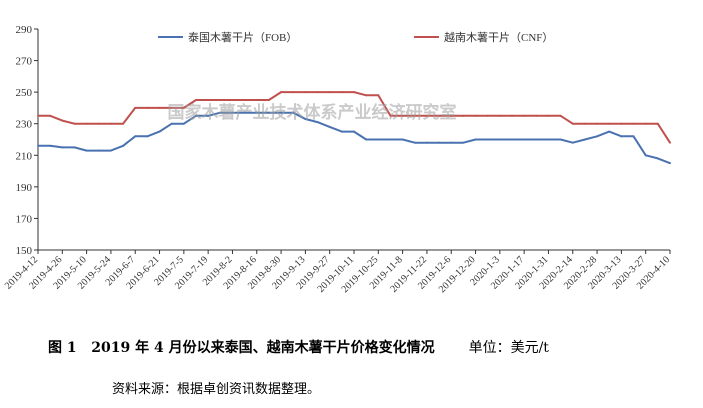 Image resolution: width=703 pixels, height=408 pixels. Describe the element at coordinates (24, 62) in the screenshot. I see `y-tick-label: 270` at that location.